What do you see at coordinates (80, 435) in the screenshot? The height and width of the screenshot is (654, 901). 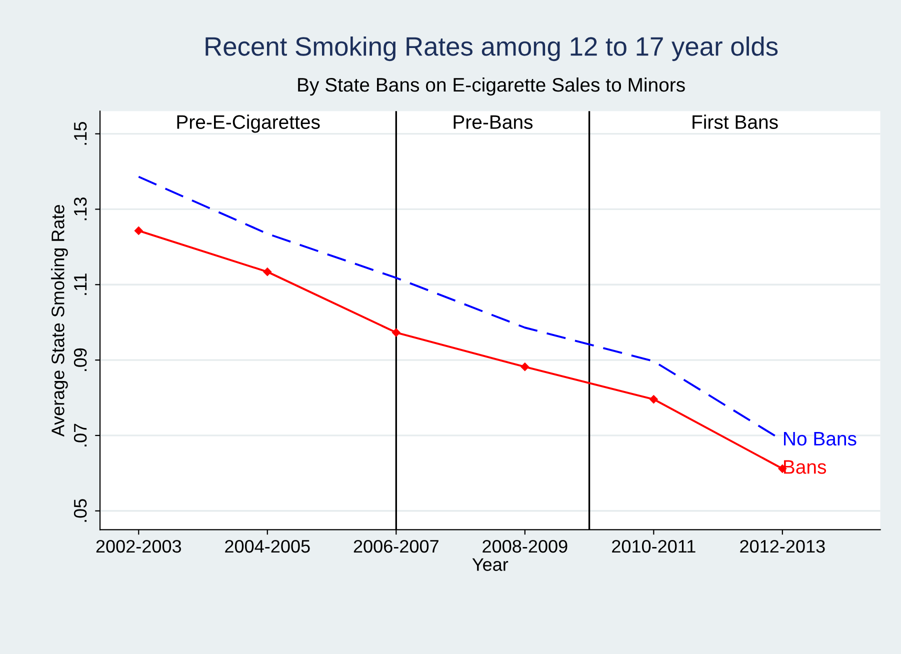 I see `y-tick-label: .07` at bounding box center [80, 435].